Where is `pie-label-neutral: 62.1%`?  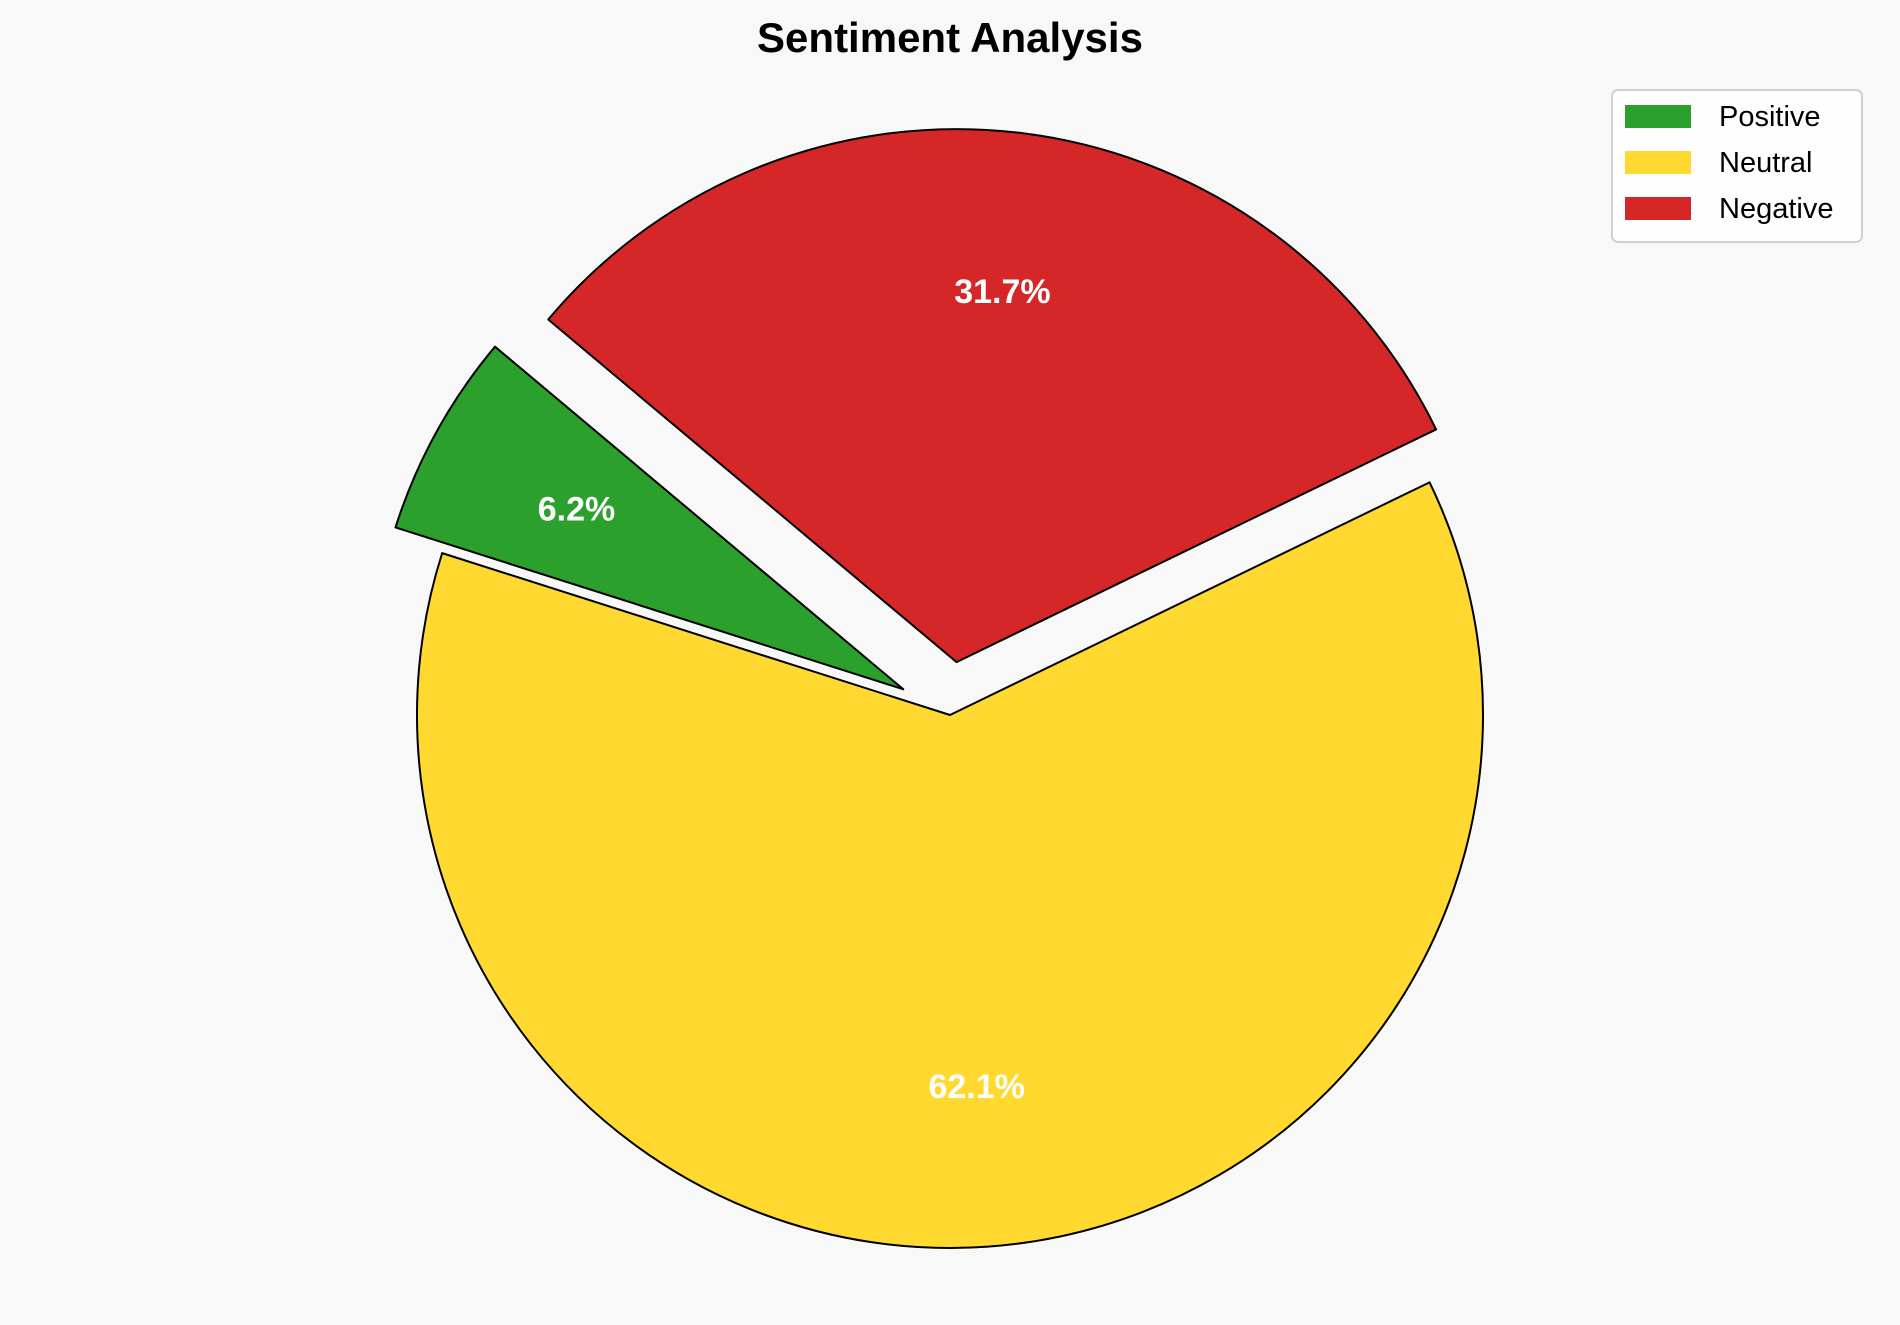
pie-label-neutral: 62.1% is located at coordinates (976, 1087).